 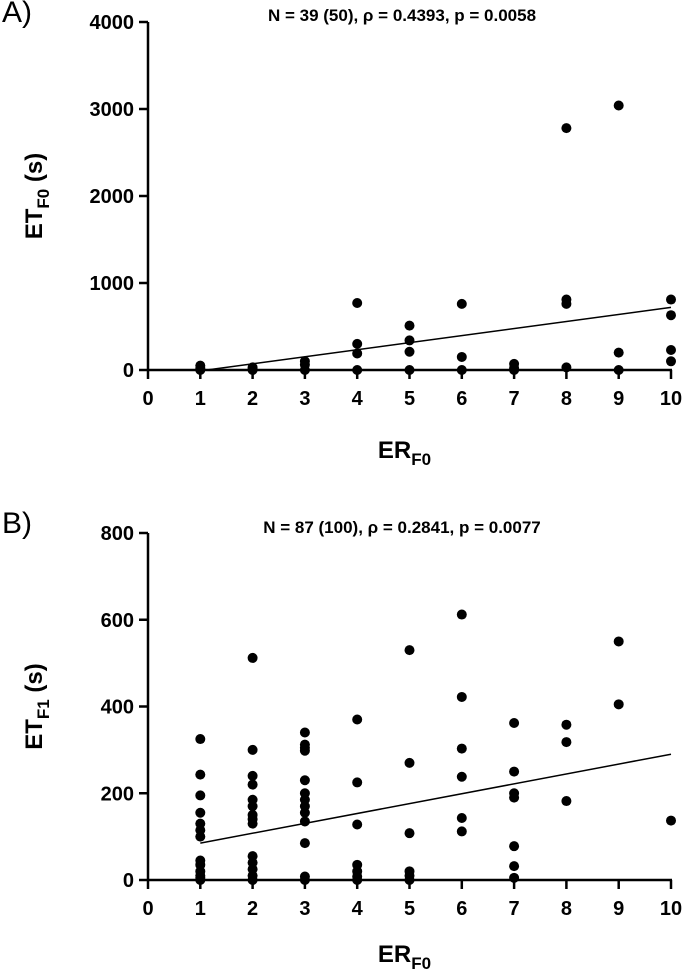 What do you see at coordinates (402, 527) in the screenshot?
I see `stats-annotation-b: N = 87 (100), ρ = 0.2841, p = 0.0077` at bounding box center [402, 527].